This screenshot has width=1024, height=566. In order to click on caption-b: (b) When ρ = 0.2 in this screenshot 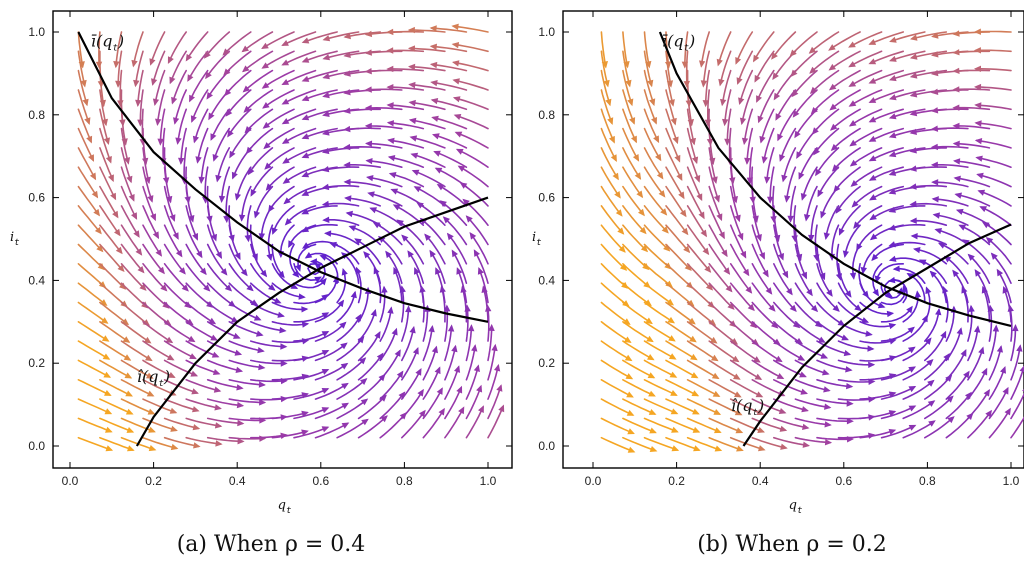, I will do `click(792, 544)`.